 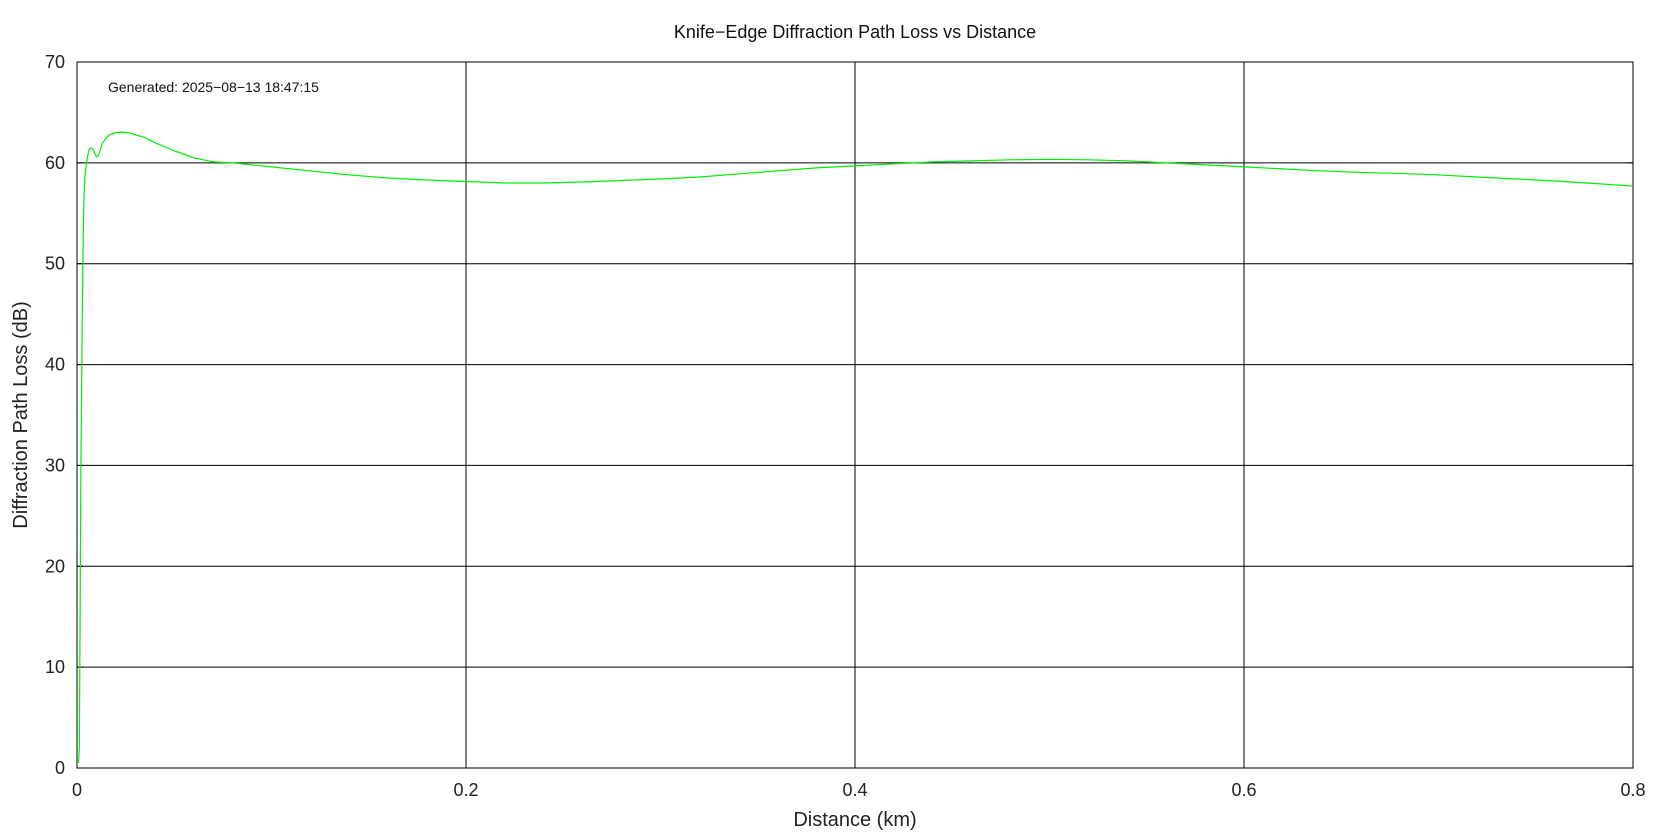 What do you see at coordinates (854, 820) in the screenshot?
I see `x-axis-label: Distance (km)` at bounding box center [854, 820].